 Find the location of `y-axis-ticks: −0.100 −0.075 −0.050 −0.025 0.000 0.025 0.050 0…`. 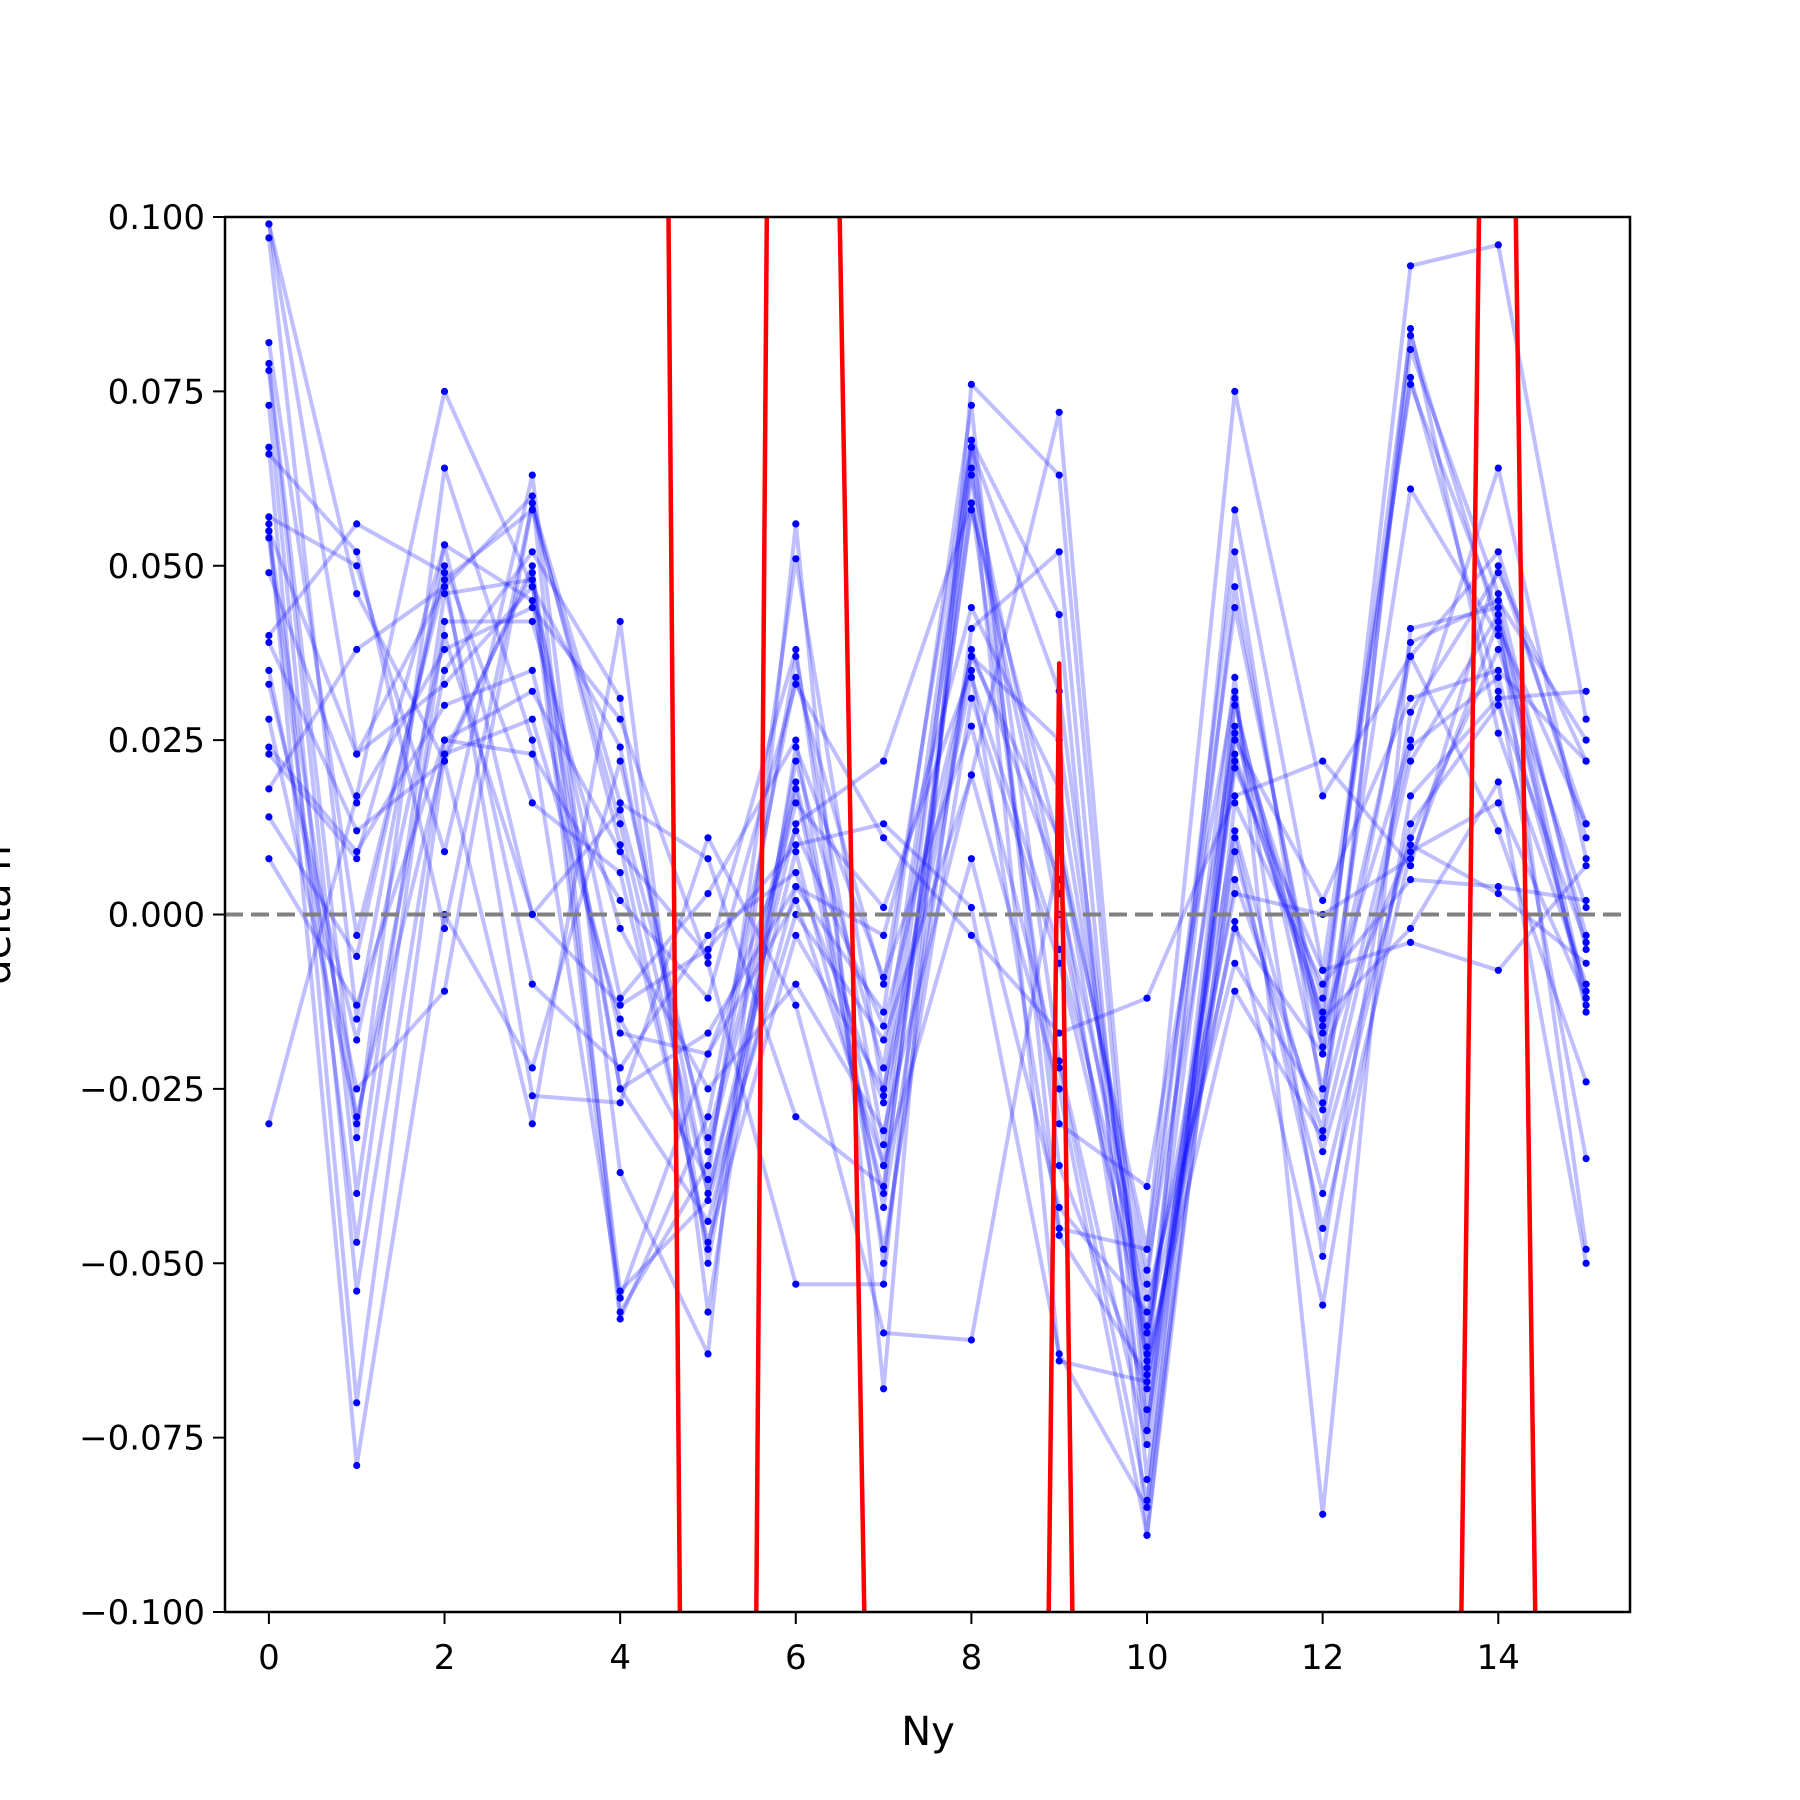

y-axis-ticks: −0.100 −0.075 −0.050 −0.025 0.000 0.025 0.050 0… is located at coordinates (152, 915).